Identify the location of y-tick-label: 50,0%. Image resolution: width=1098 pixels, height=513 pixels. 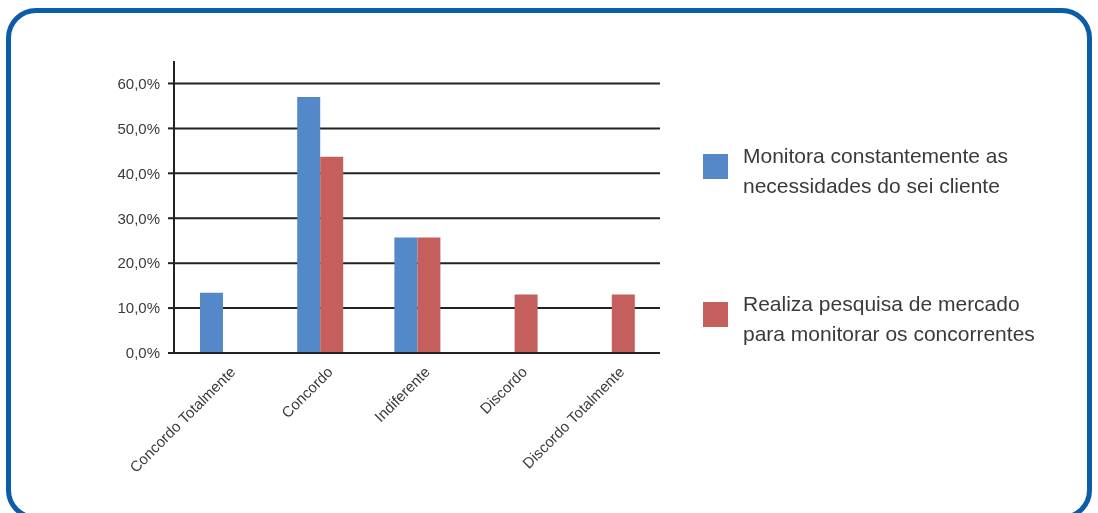
(138, 128).